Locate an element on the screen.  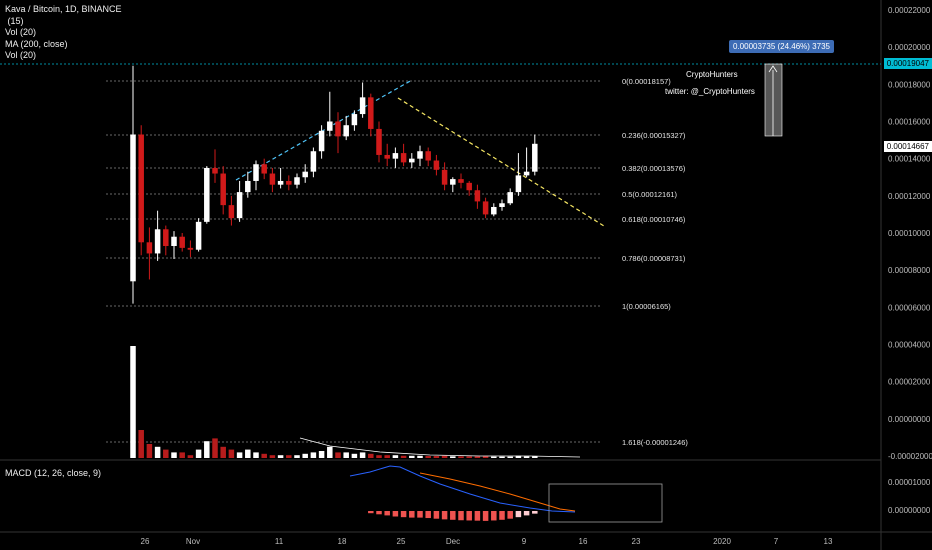
indicator-legend-3: MA (200, close) is located at coordinates (36, 43).